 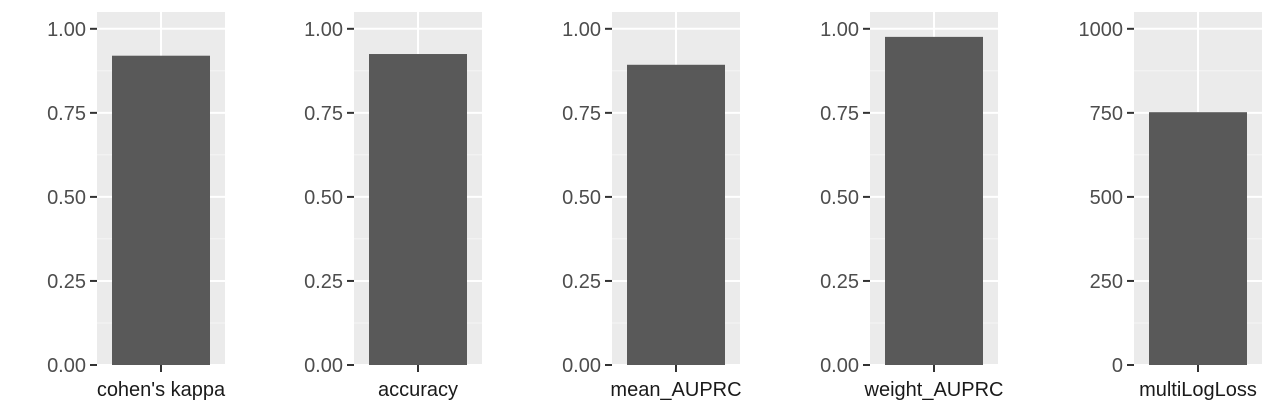 I want to click on chart-panel-3: 0.00 0.25 0.50 0.75 1.00 mean_AUPRC, so click(x=652, y=206).